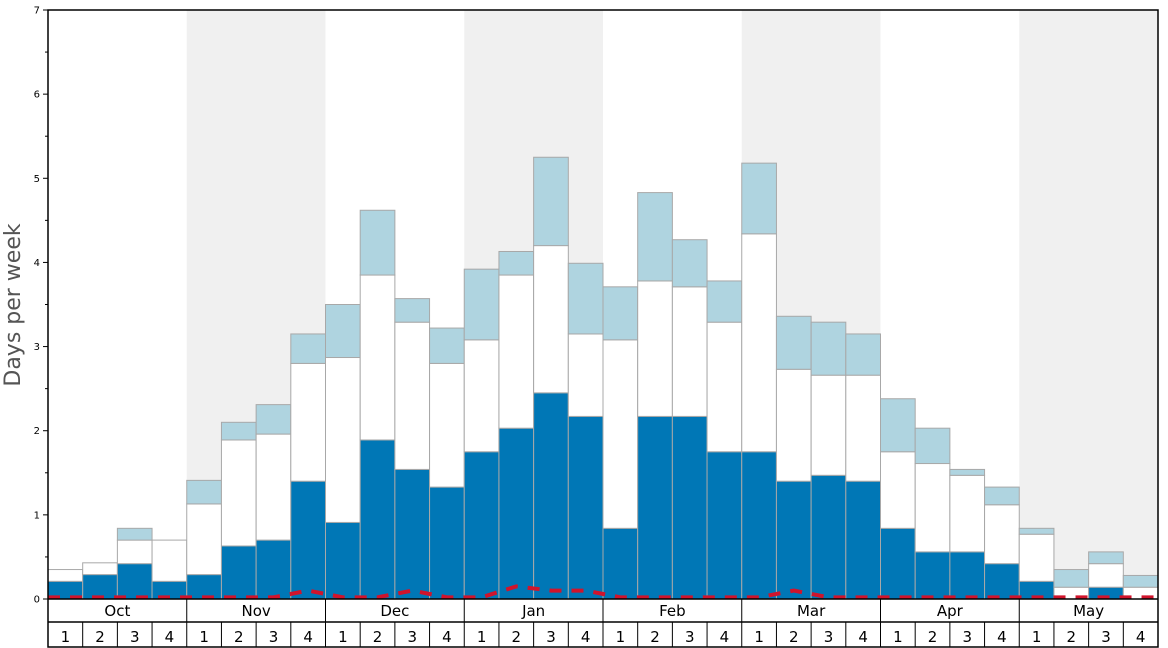 The width and height of the screenshot is (1168, 648). I want to click on y-tick-label: 0, so click(37, 600).